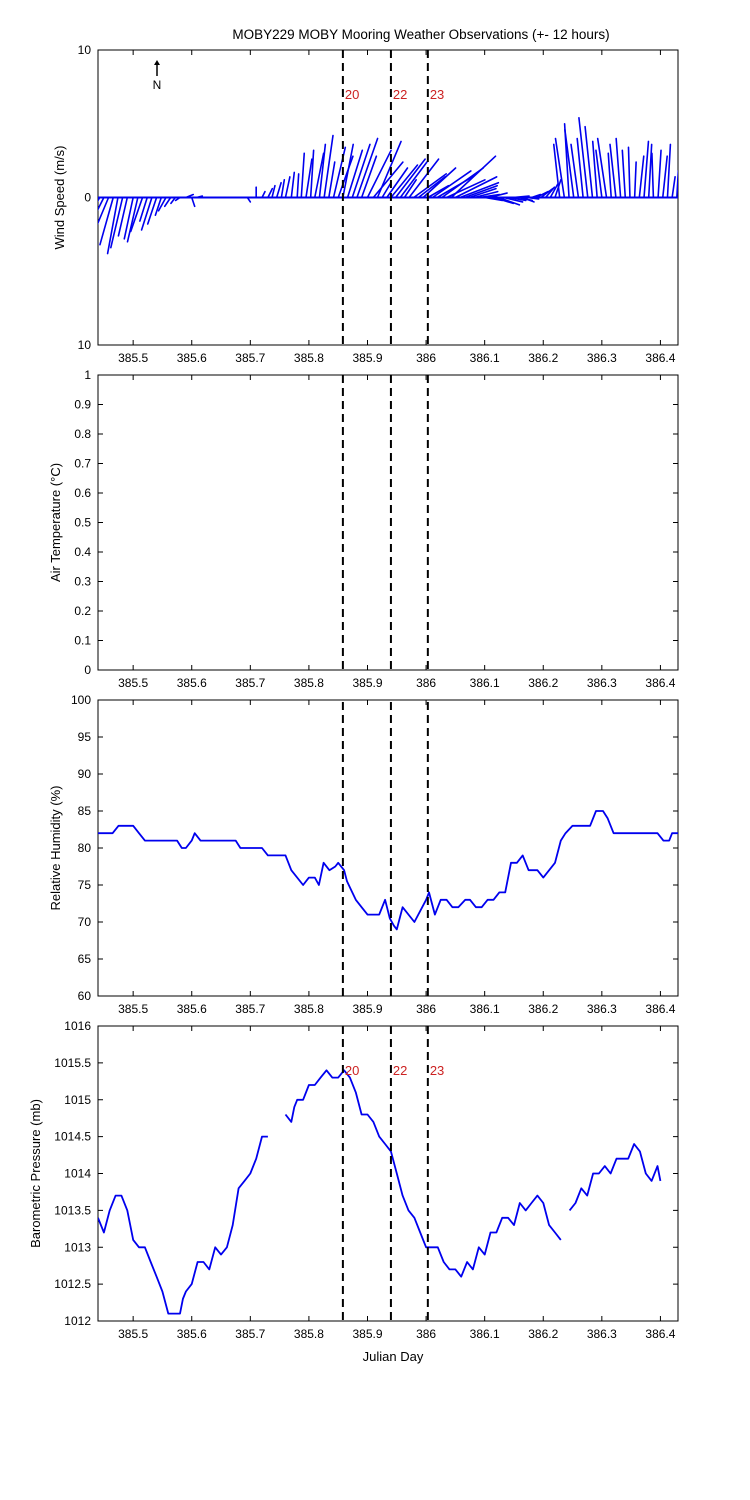 Image resolution: width=750 pixels, height=1500 pixels. Describe the element at coordinates (82, 523) in the screenshot. I see `y-tick-label: 0.5` at that location.